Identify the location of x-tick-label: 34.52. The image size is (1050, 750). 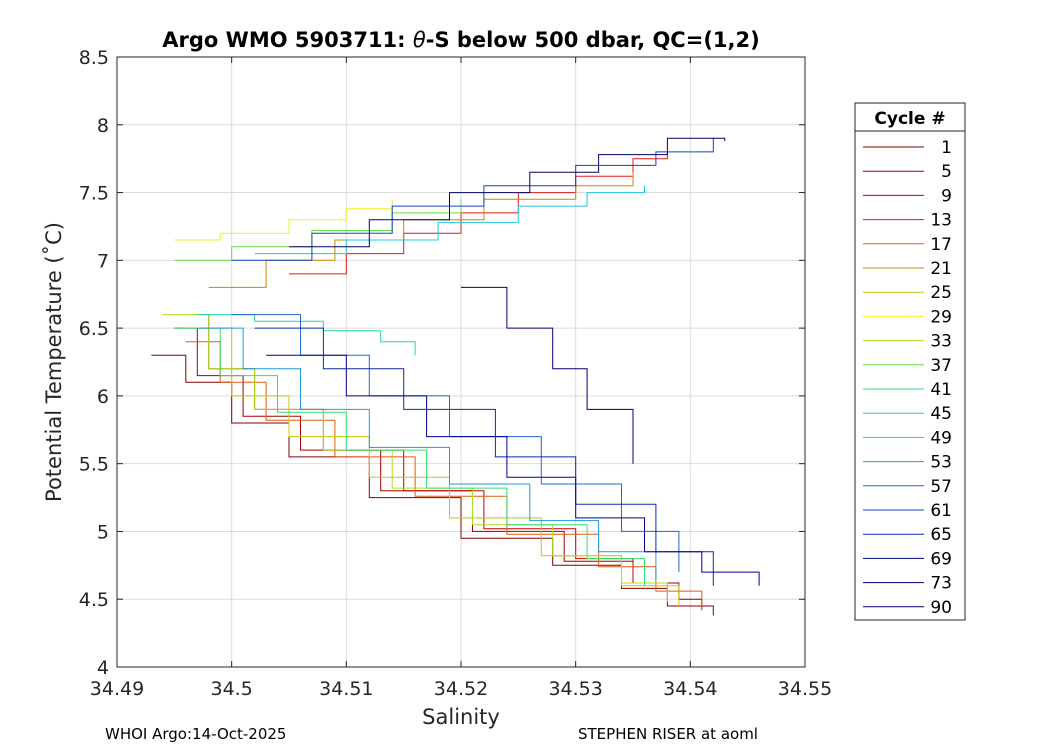
(461, 689).